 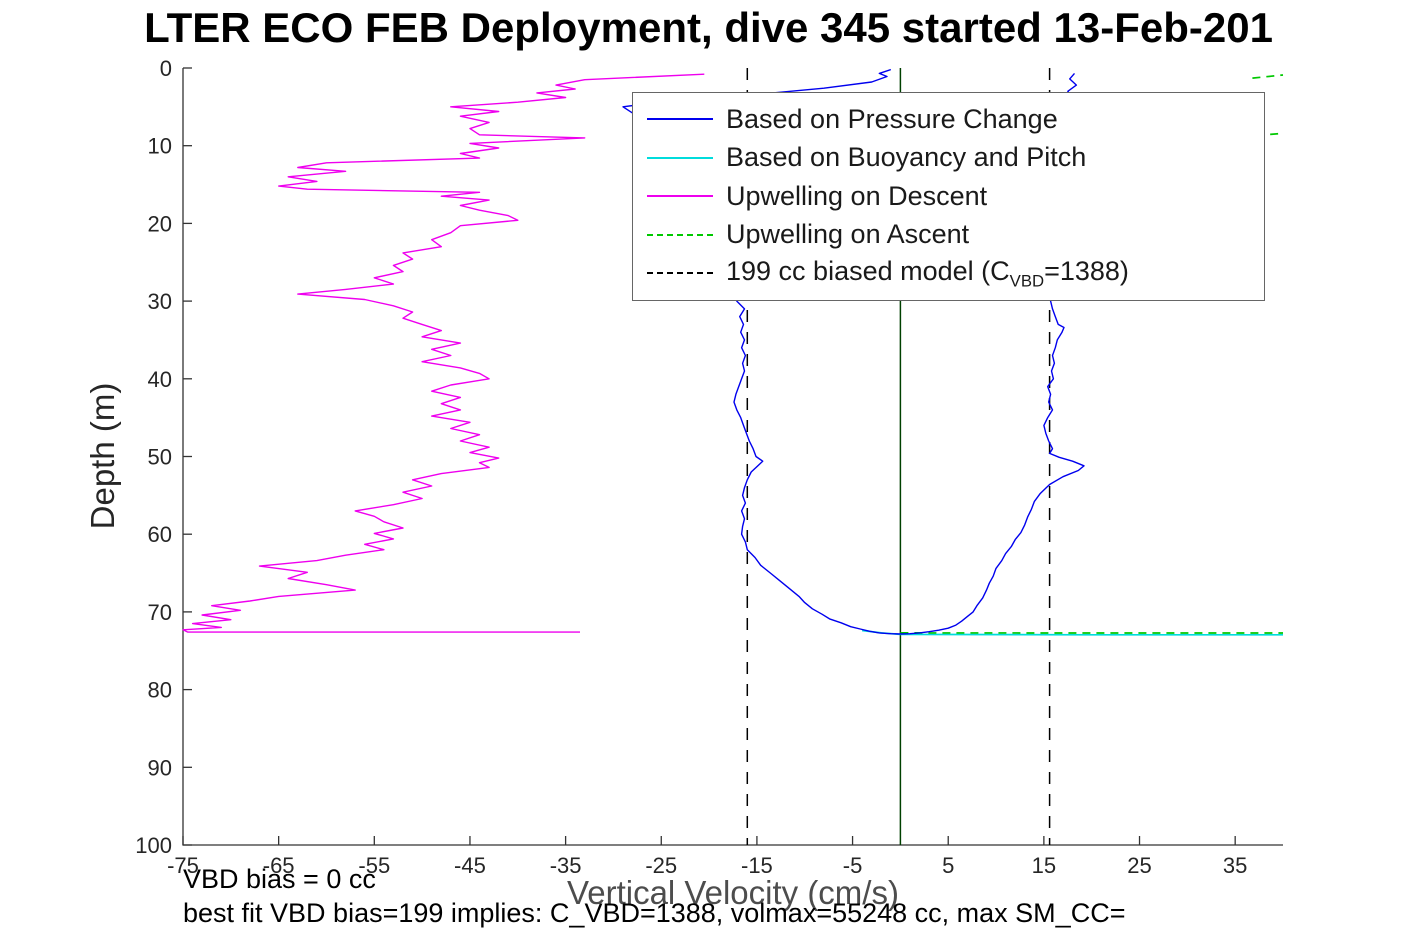 What do you see at coordinates (160, 301) in the screenshot?
I see `y-tick-label: 30` at bounding box center [160, 301].